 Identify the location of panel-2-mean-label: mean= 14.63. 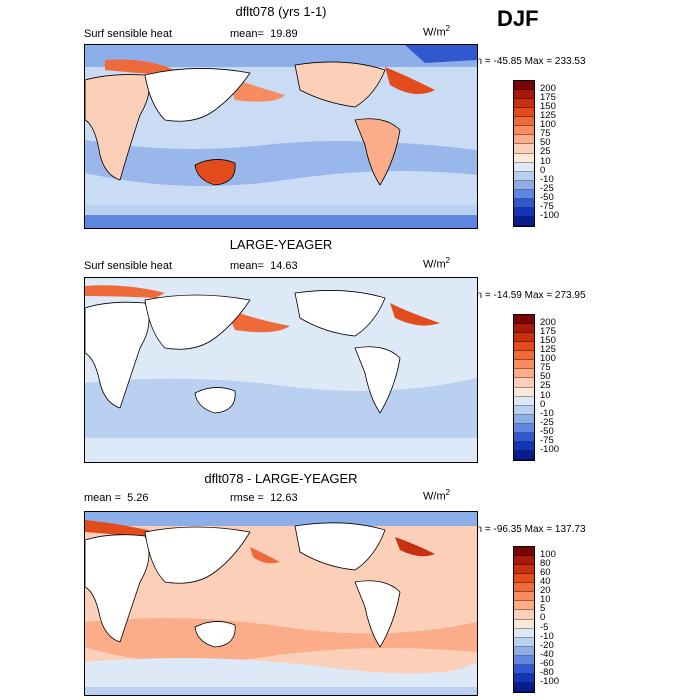
(264, 266).